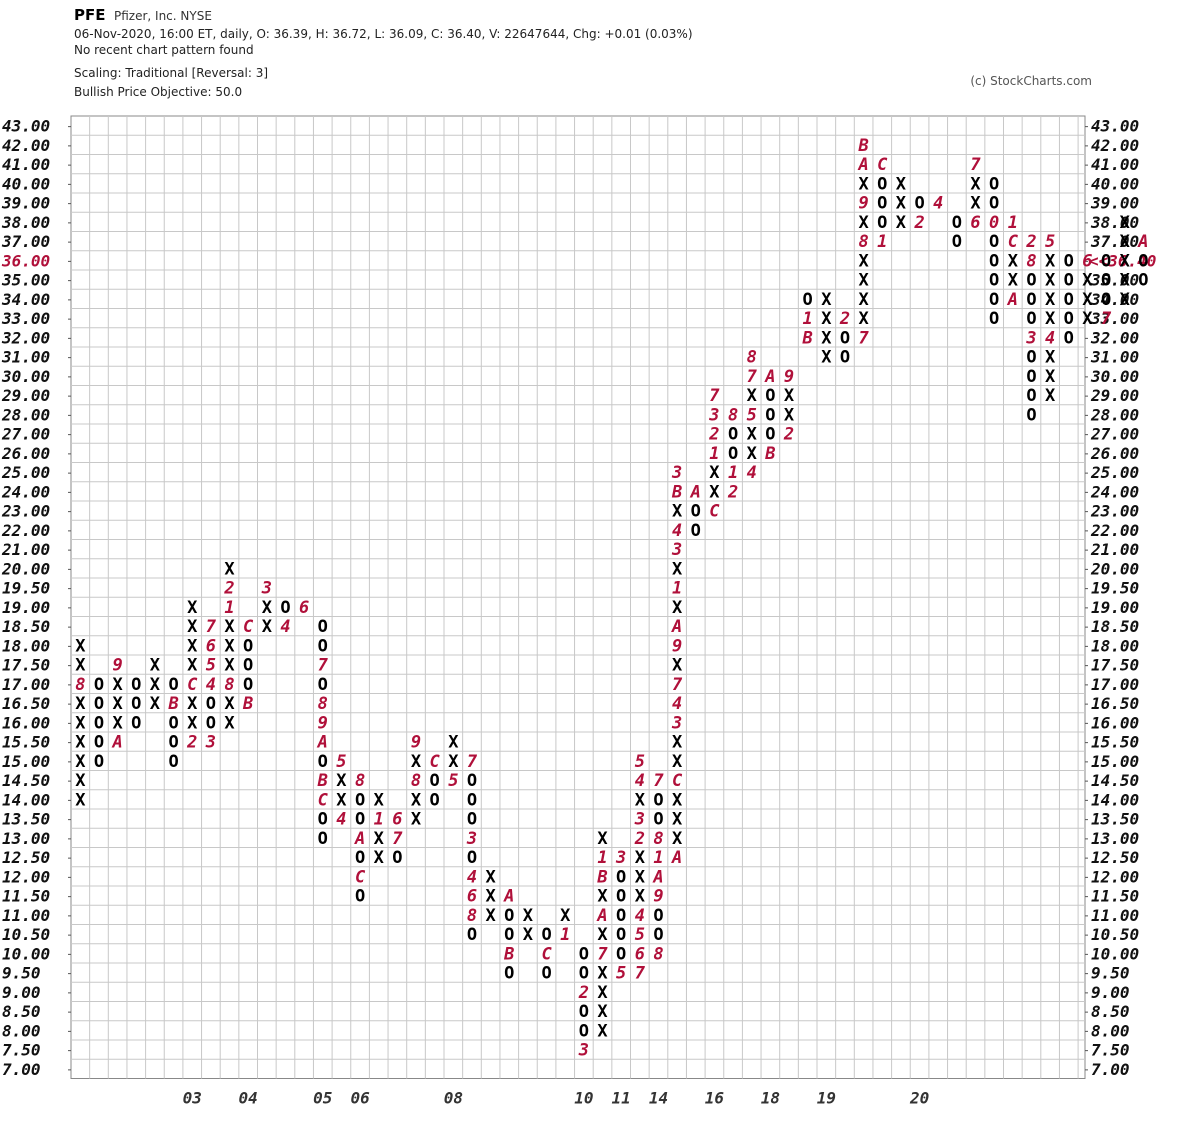 This screenshot has height=1133, width=1200. What do you see at coordinates (1115, 896) in the screenshot?
I see `y-tick-label-right: 11.50` at bounding box center [1115, 896].